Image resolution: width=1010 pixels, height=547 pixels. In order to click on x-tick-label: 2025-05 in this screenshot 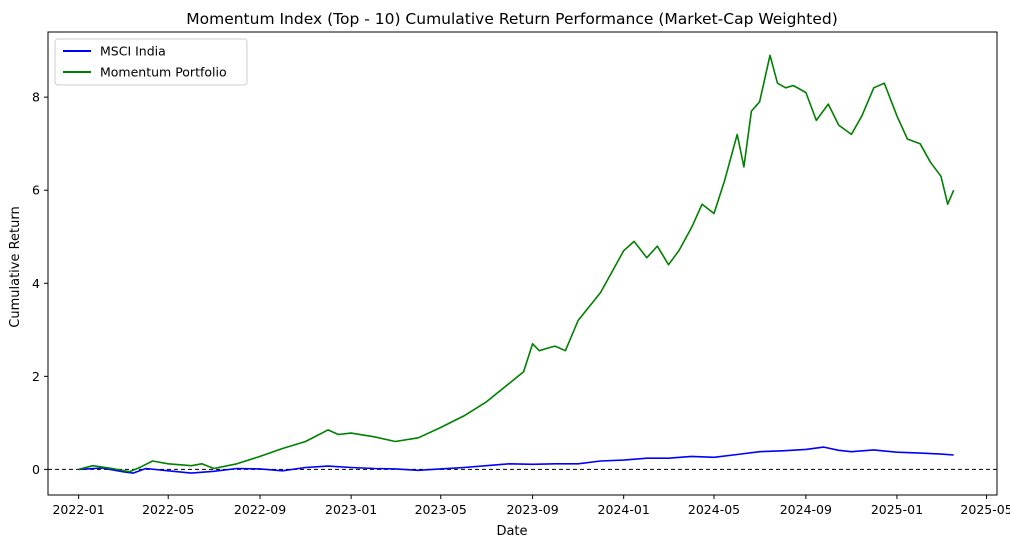, I will do `click(985, 509)`.